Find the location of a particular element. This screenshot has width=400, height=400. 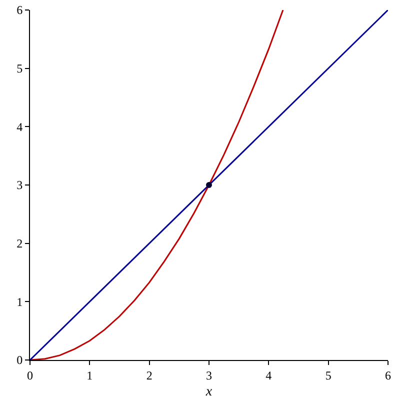

y-tick-label: 5 is located at coordinates (19, 69).